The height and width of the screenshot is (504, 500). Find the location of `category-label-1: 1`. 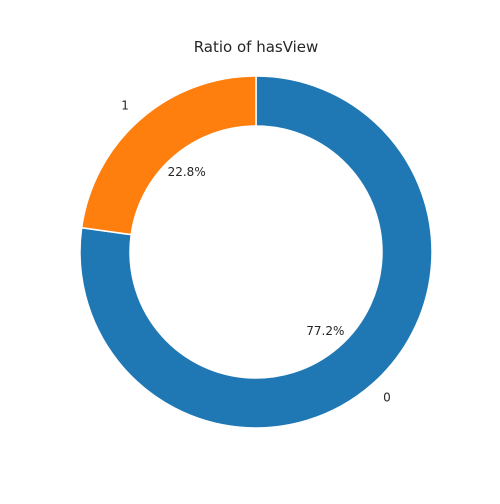

category-label-1: 1 is located at coordinates (125, 105).